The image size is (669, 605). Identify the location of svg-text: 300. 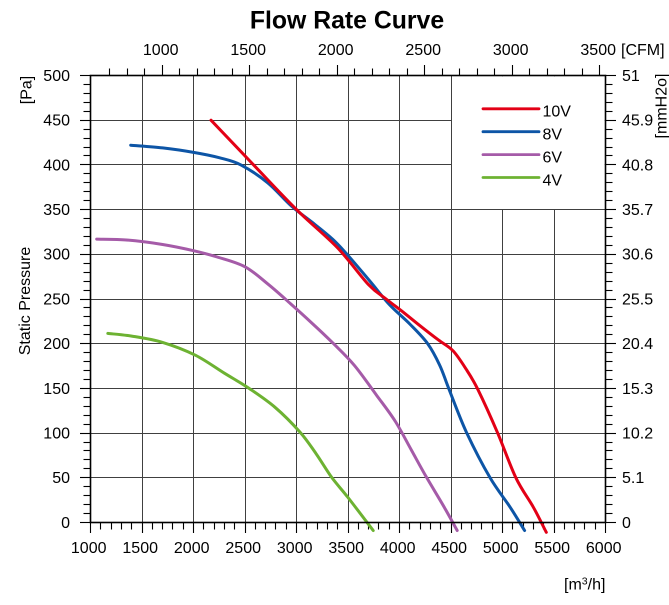
(56, 255).